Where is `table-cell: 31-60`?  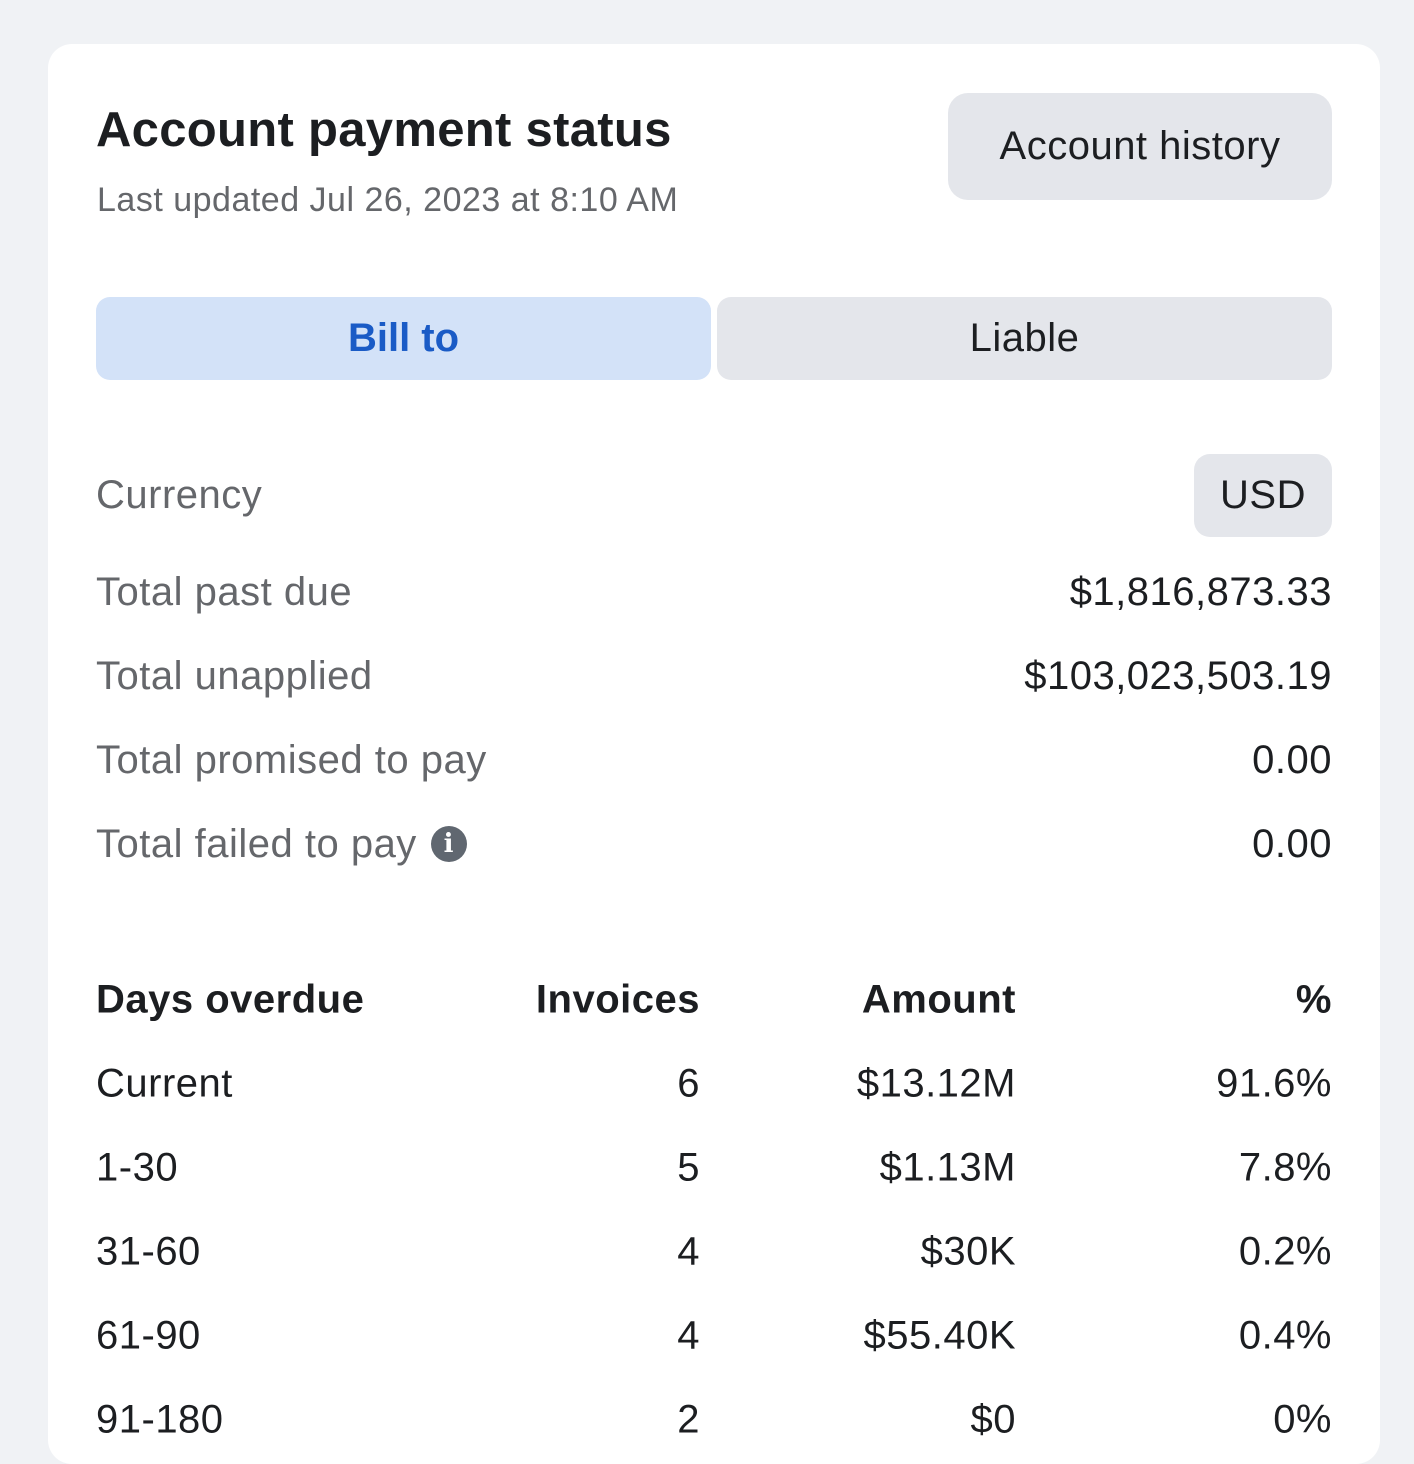 table-cell: 31-60 is located at coordinates (148, 1251).